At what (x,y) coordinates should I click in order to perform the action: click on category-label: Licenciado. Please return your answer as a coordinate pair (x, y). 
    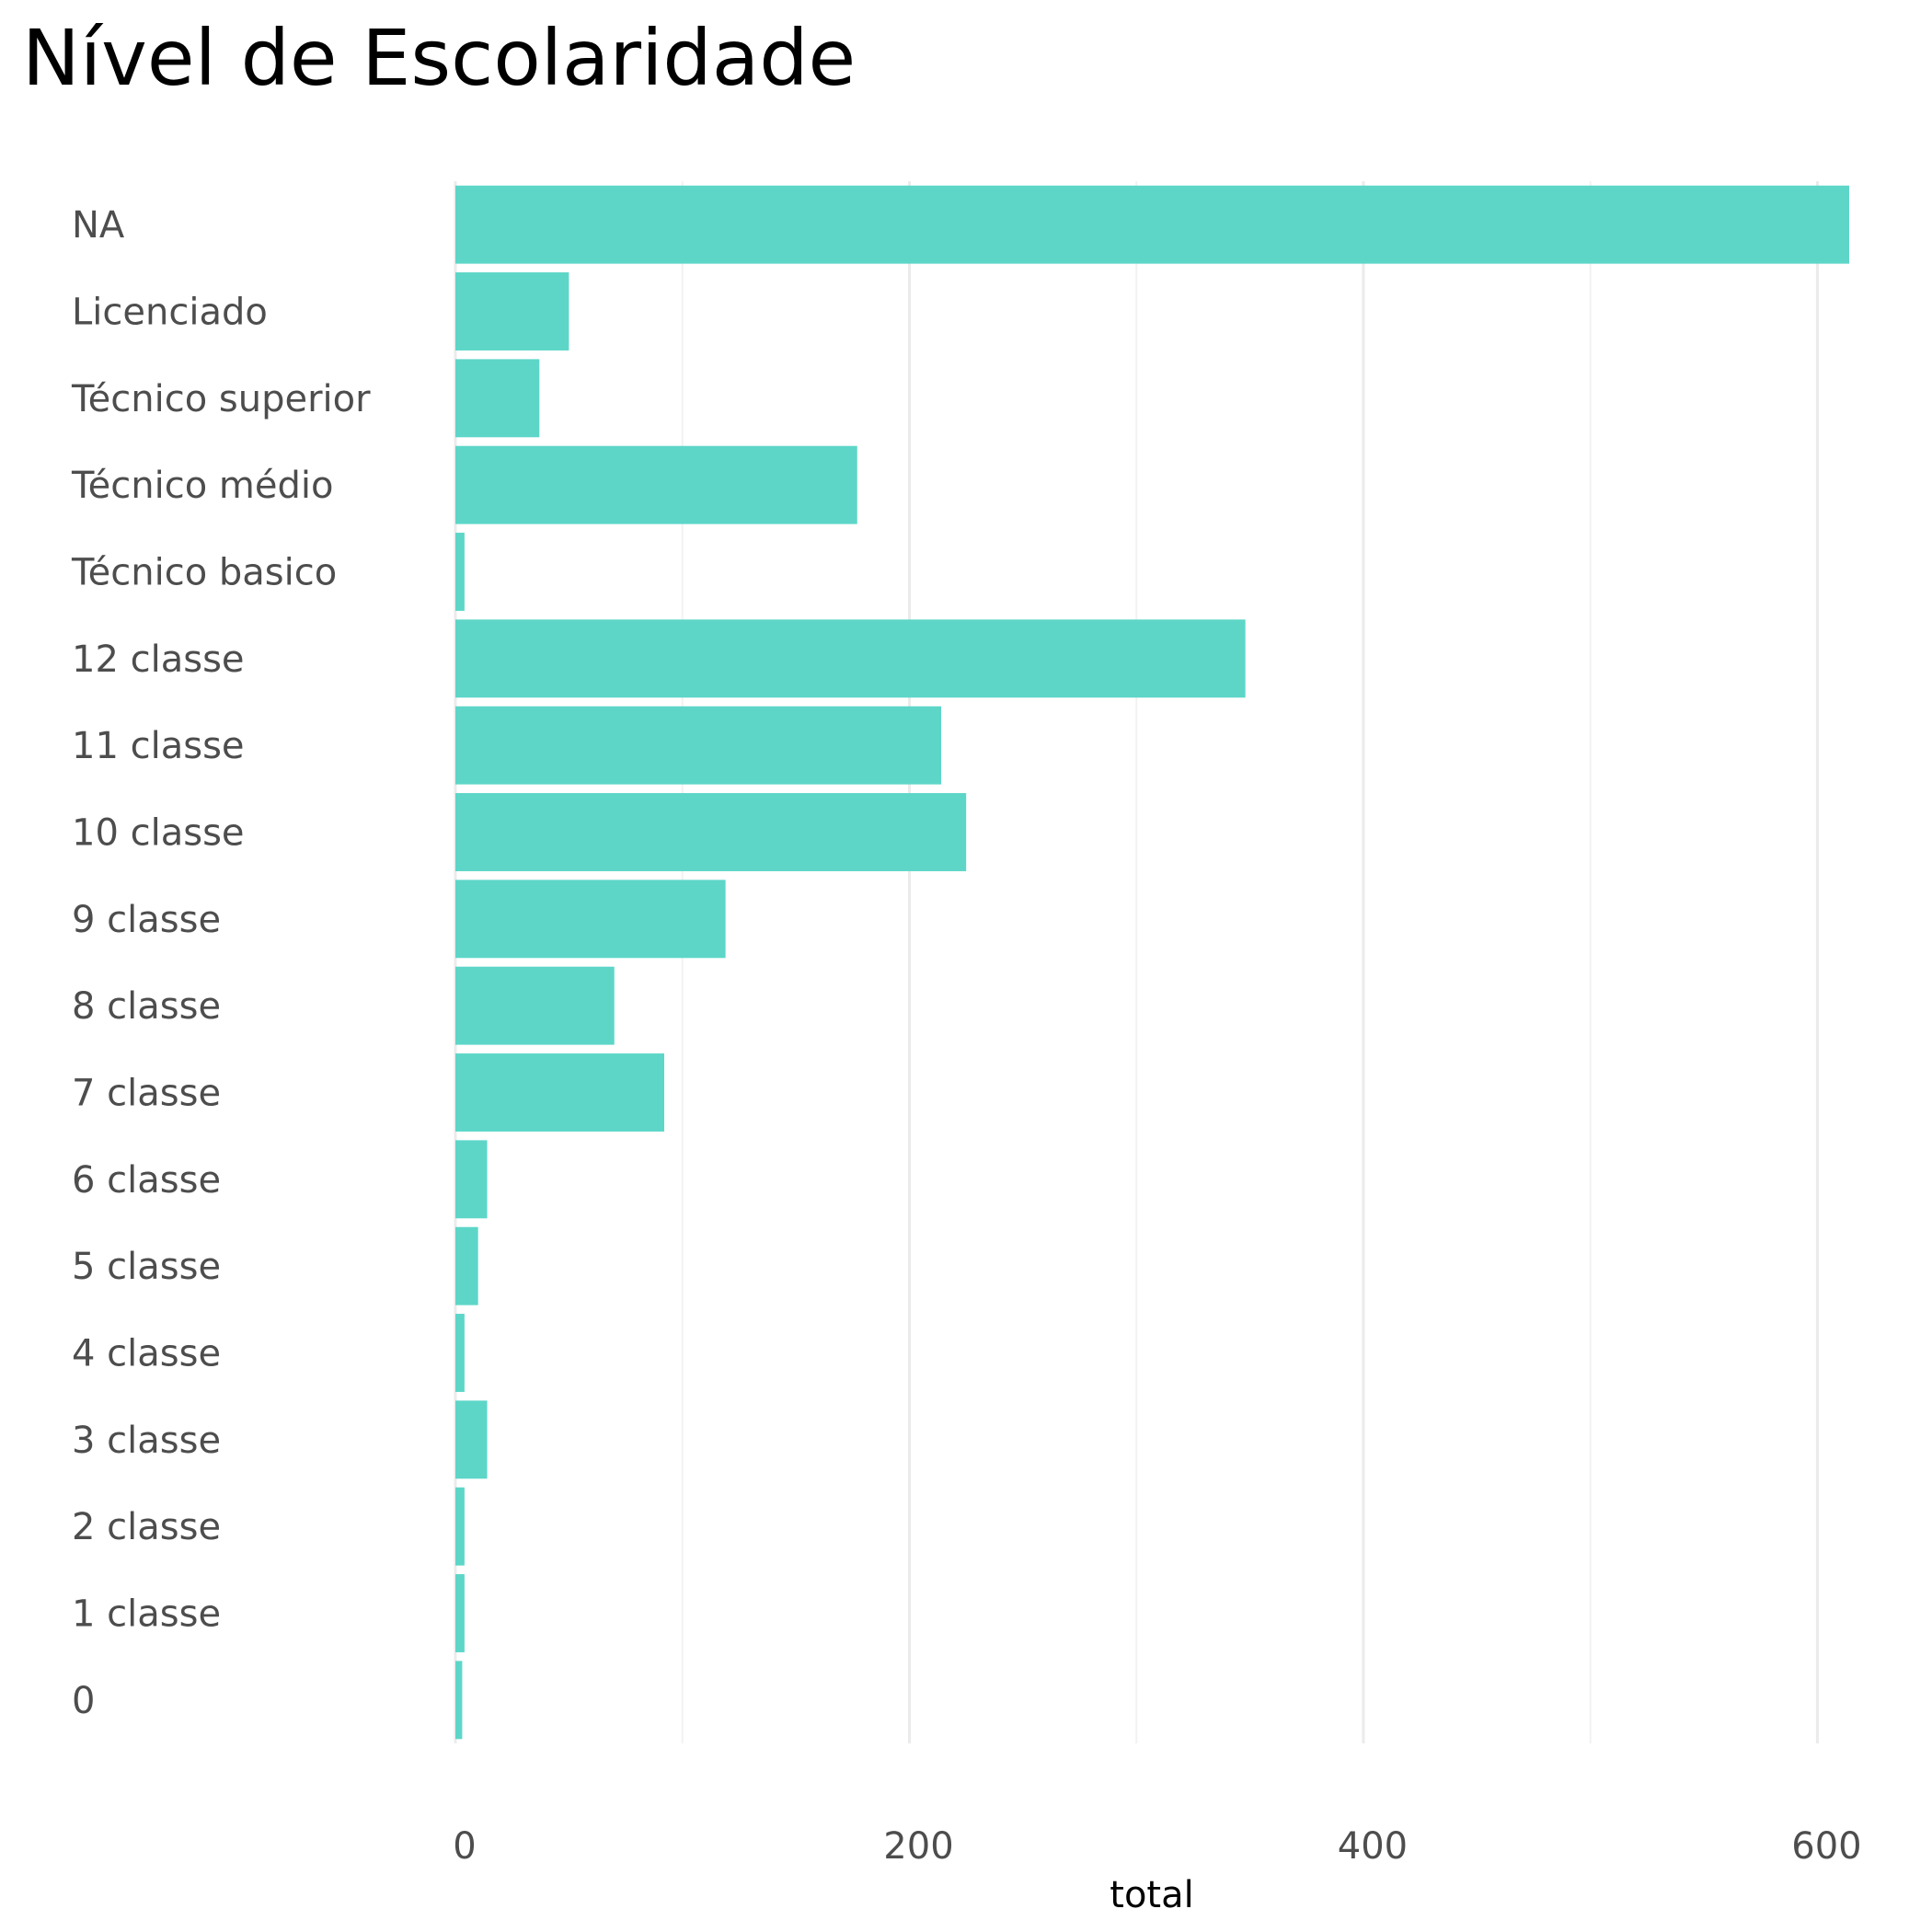
    Looking at the image, I should click on (170, 313).